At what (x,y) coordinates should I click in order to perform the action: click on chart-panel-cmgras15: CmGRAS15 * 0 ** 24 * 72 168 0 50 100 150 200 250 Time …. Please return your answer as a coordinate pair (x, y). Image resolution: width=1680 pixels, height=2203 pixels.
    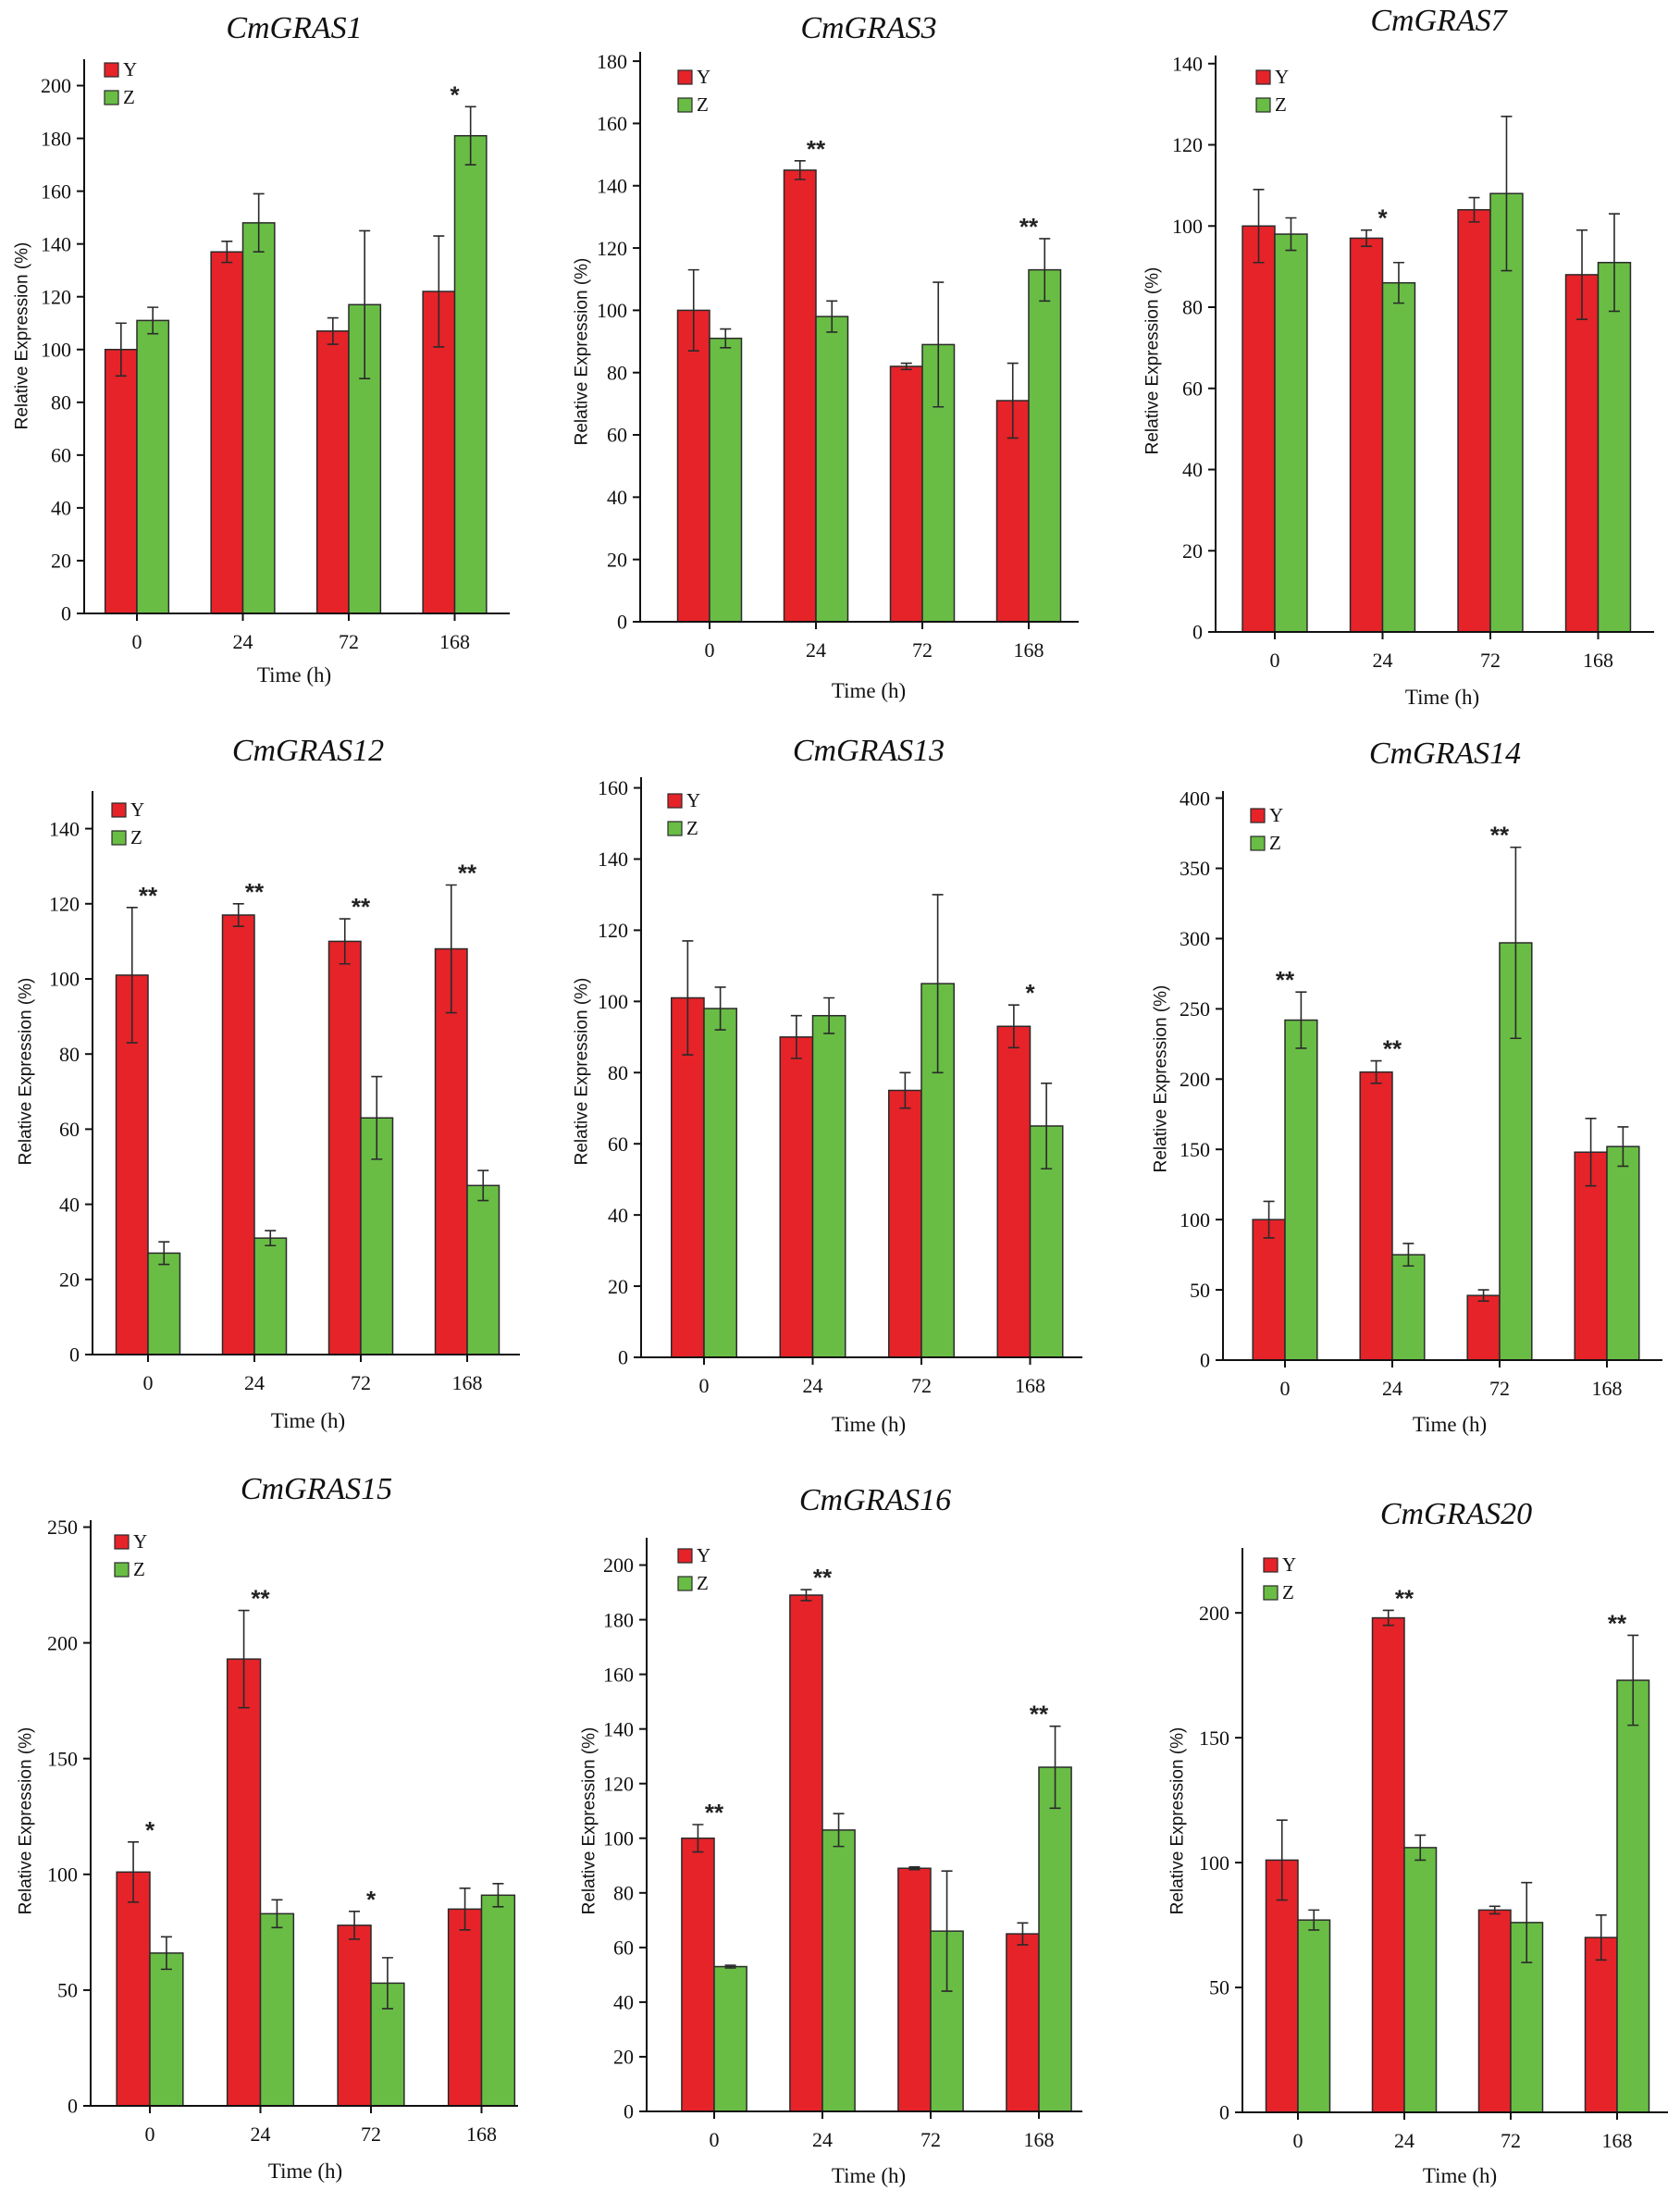
    Looking at the image, I should click on (267, 1827).